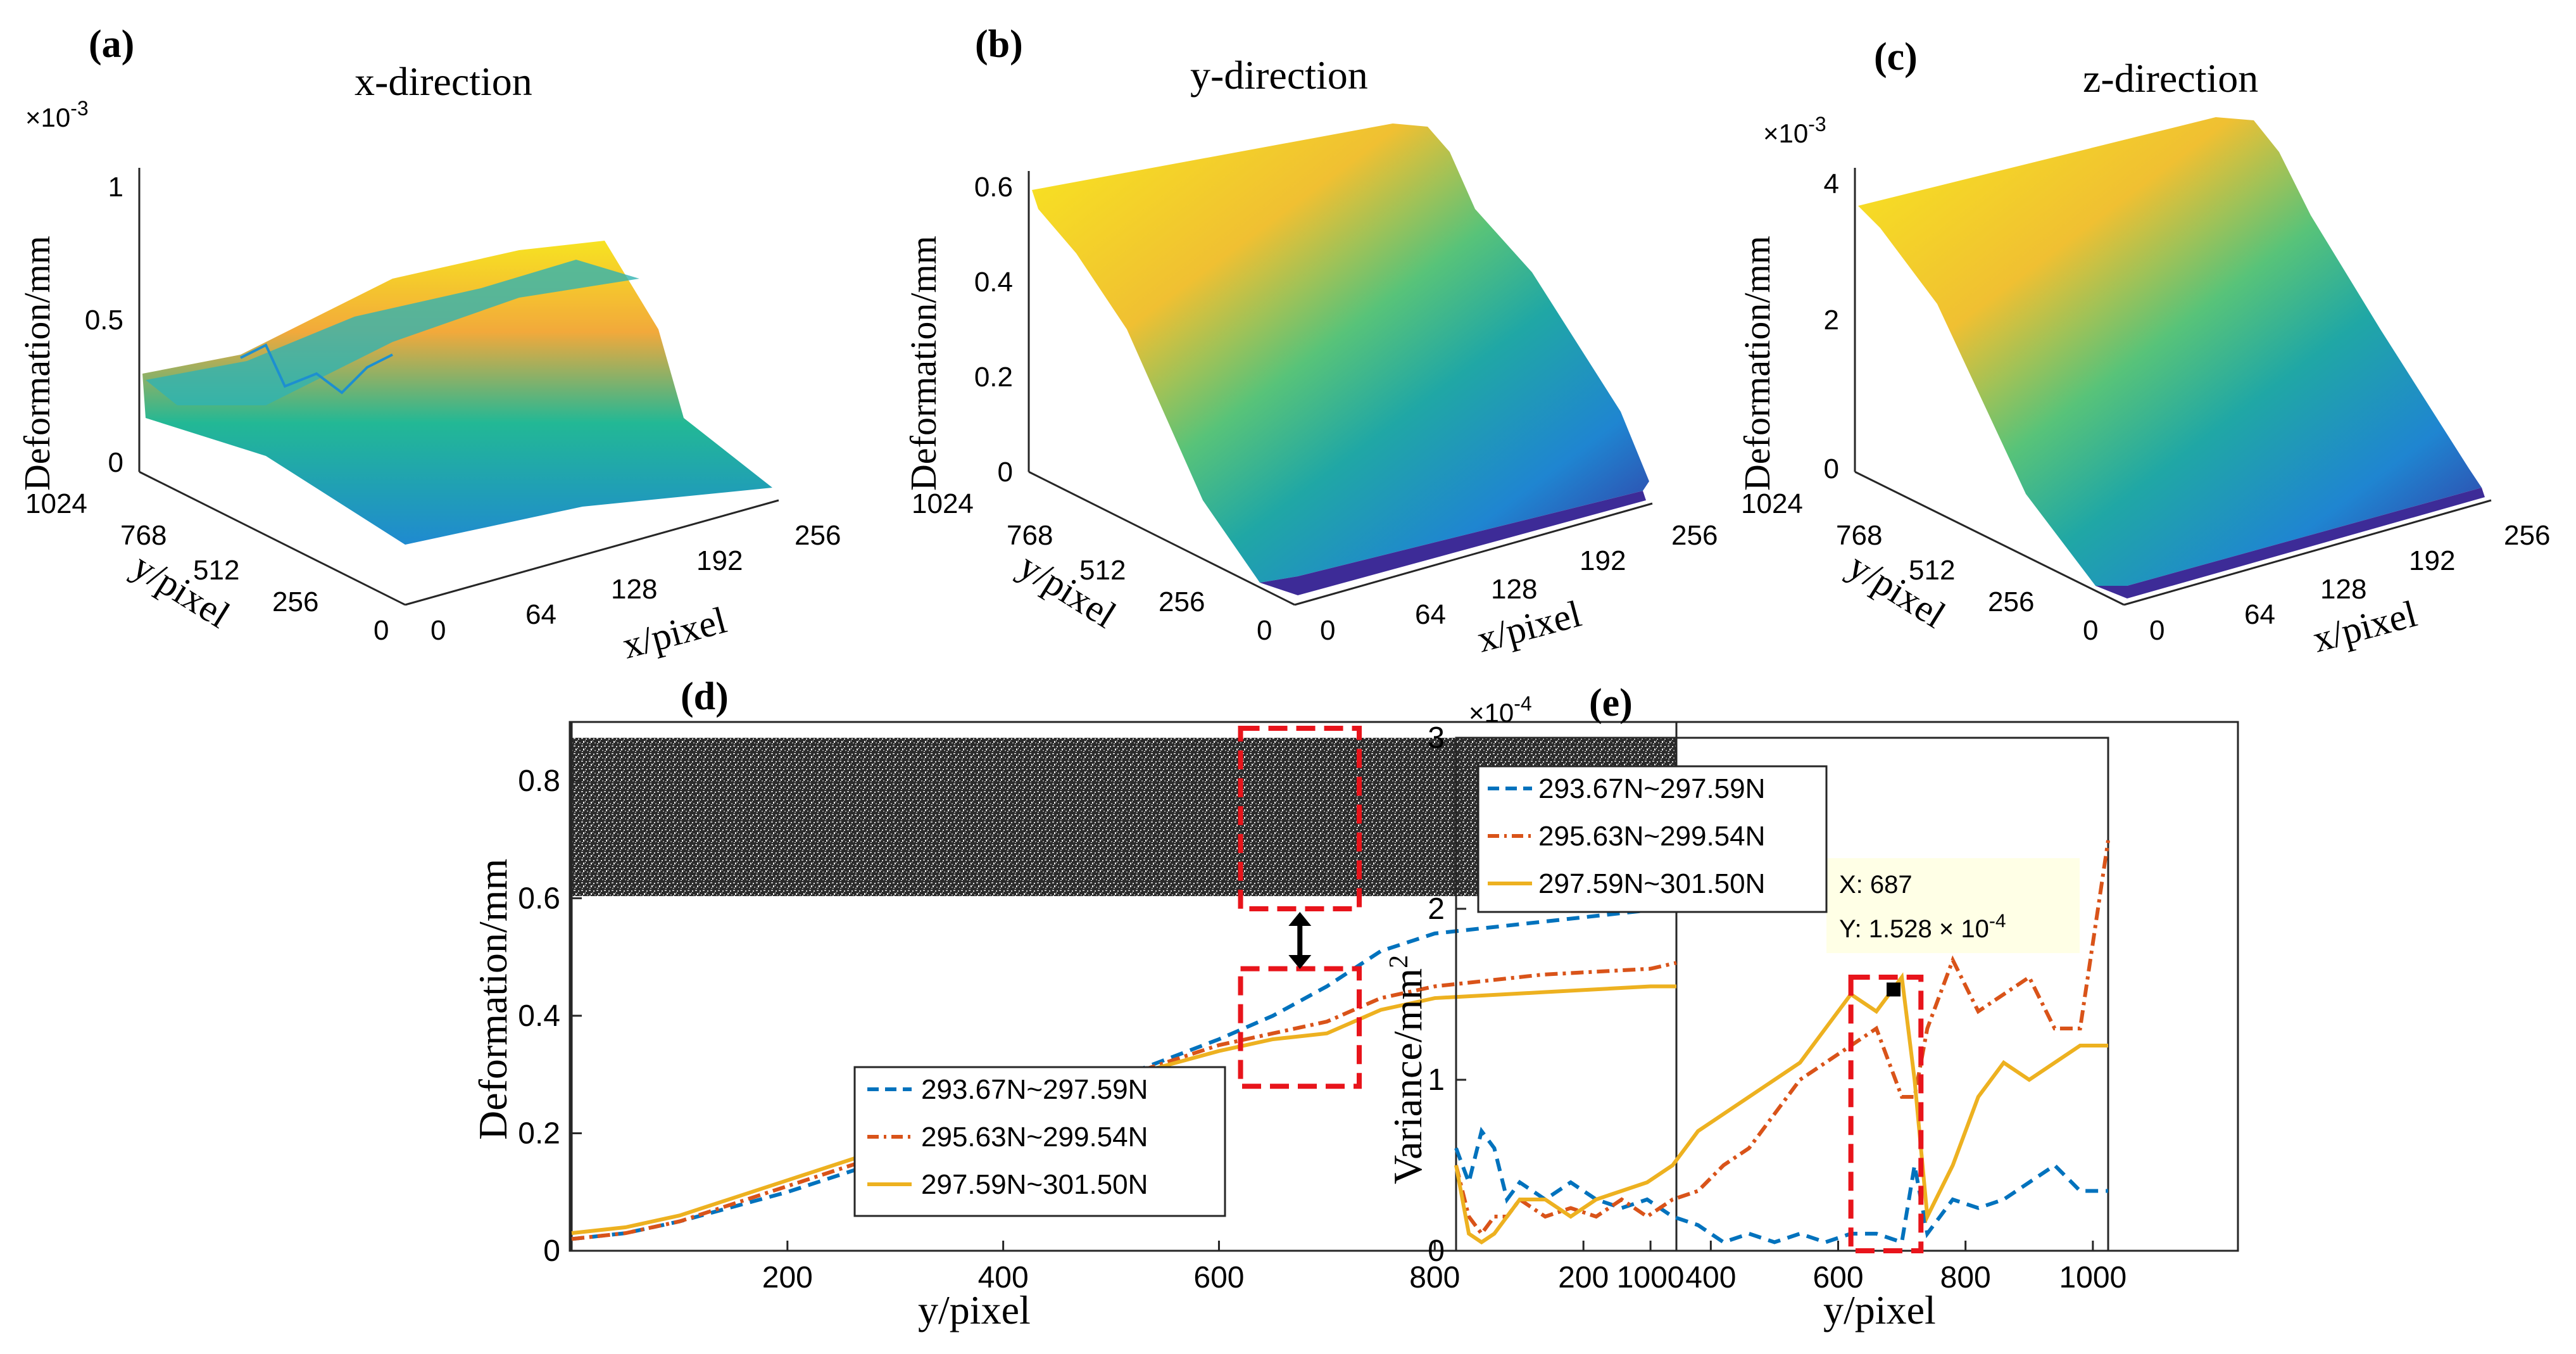 This screenshot has height=1354, width=2576. I want to click on panel-a-exponent: ×10⁻³, so click(57, 115).